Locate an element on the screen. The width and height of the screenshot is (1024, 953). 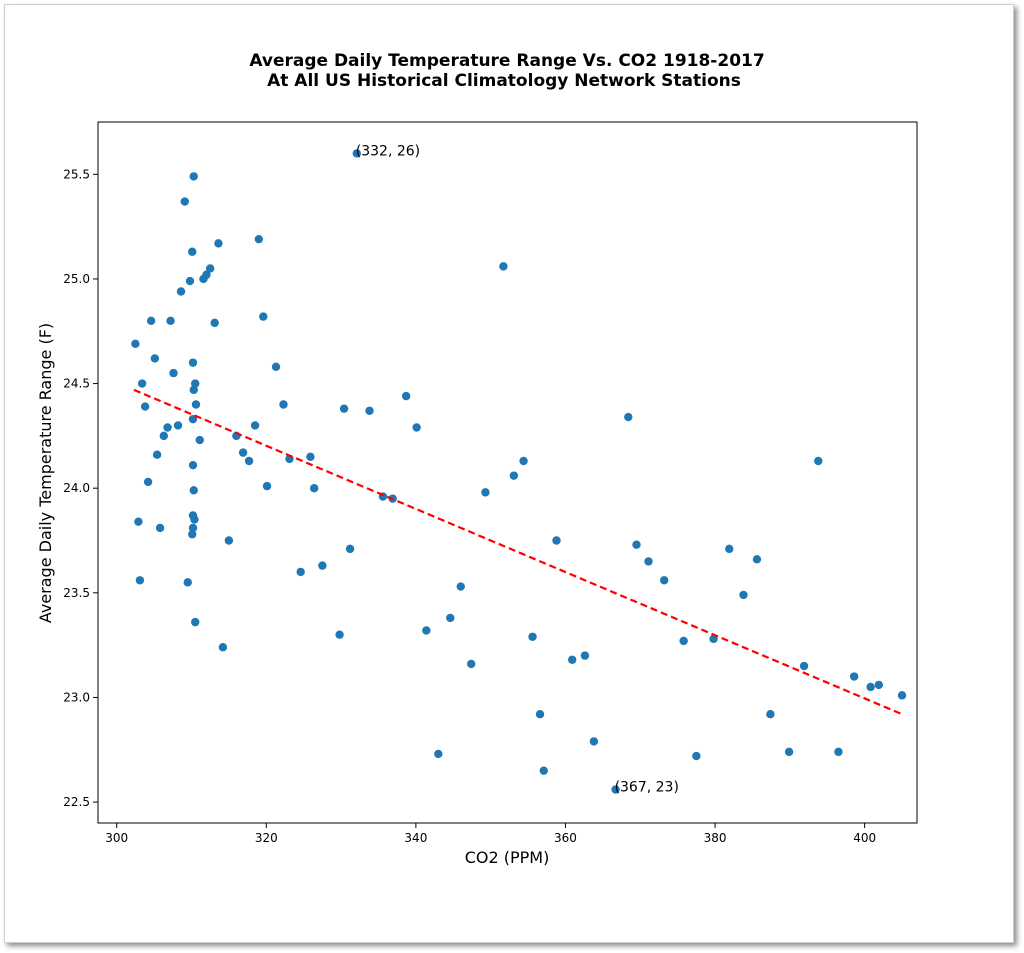
x-axis-label: CO2 (PPM) is located at coordinates (507, 857).